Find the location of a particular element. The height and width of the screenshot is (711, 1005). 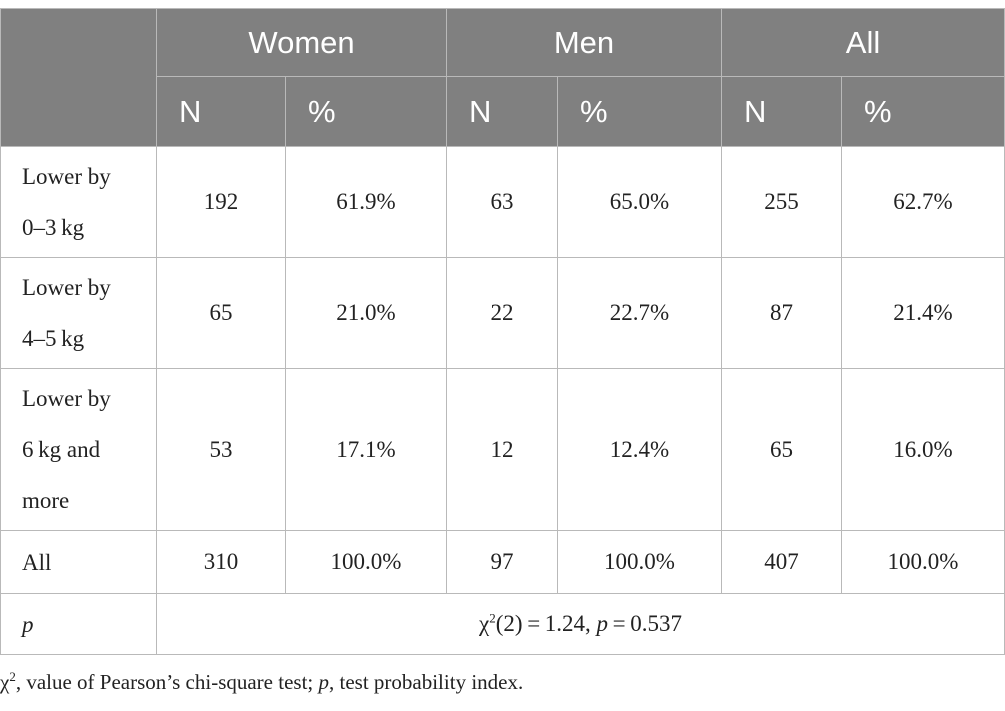

footnote-p: p is located at coordinates (324, 682).